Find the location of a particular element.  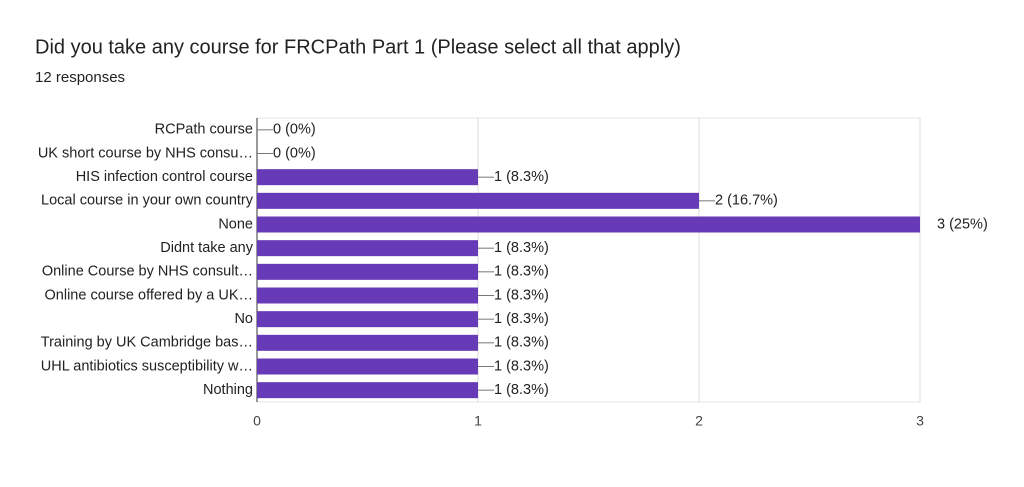

chart-subtitle: 12 responses is located at coordinates (80, 77).